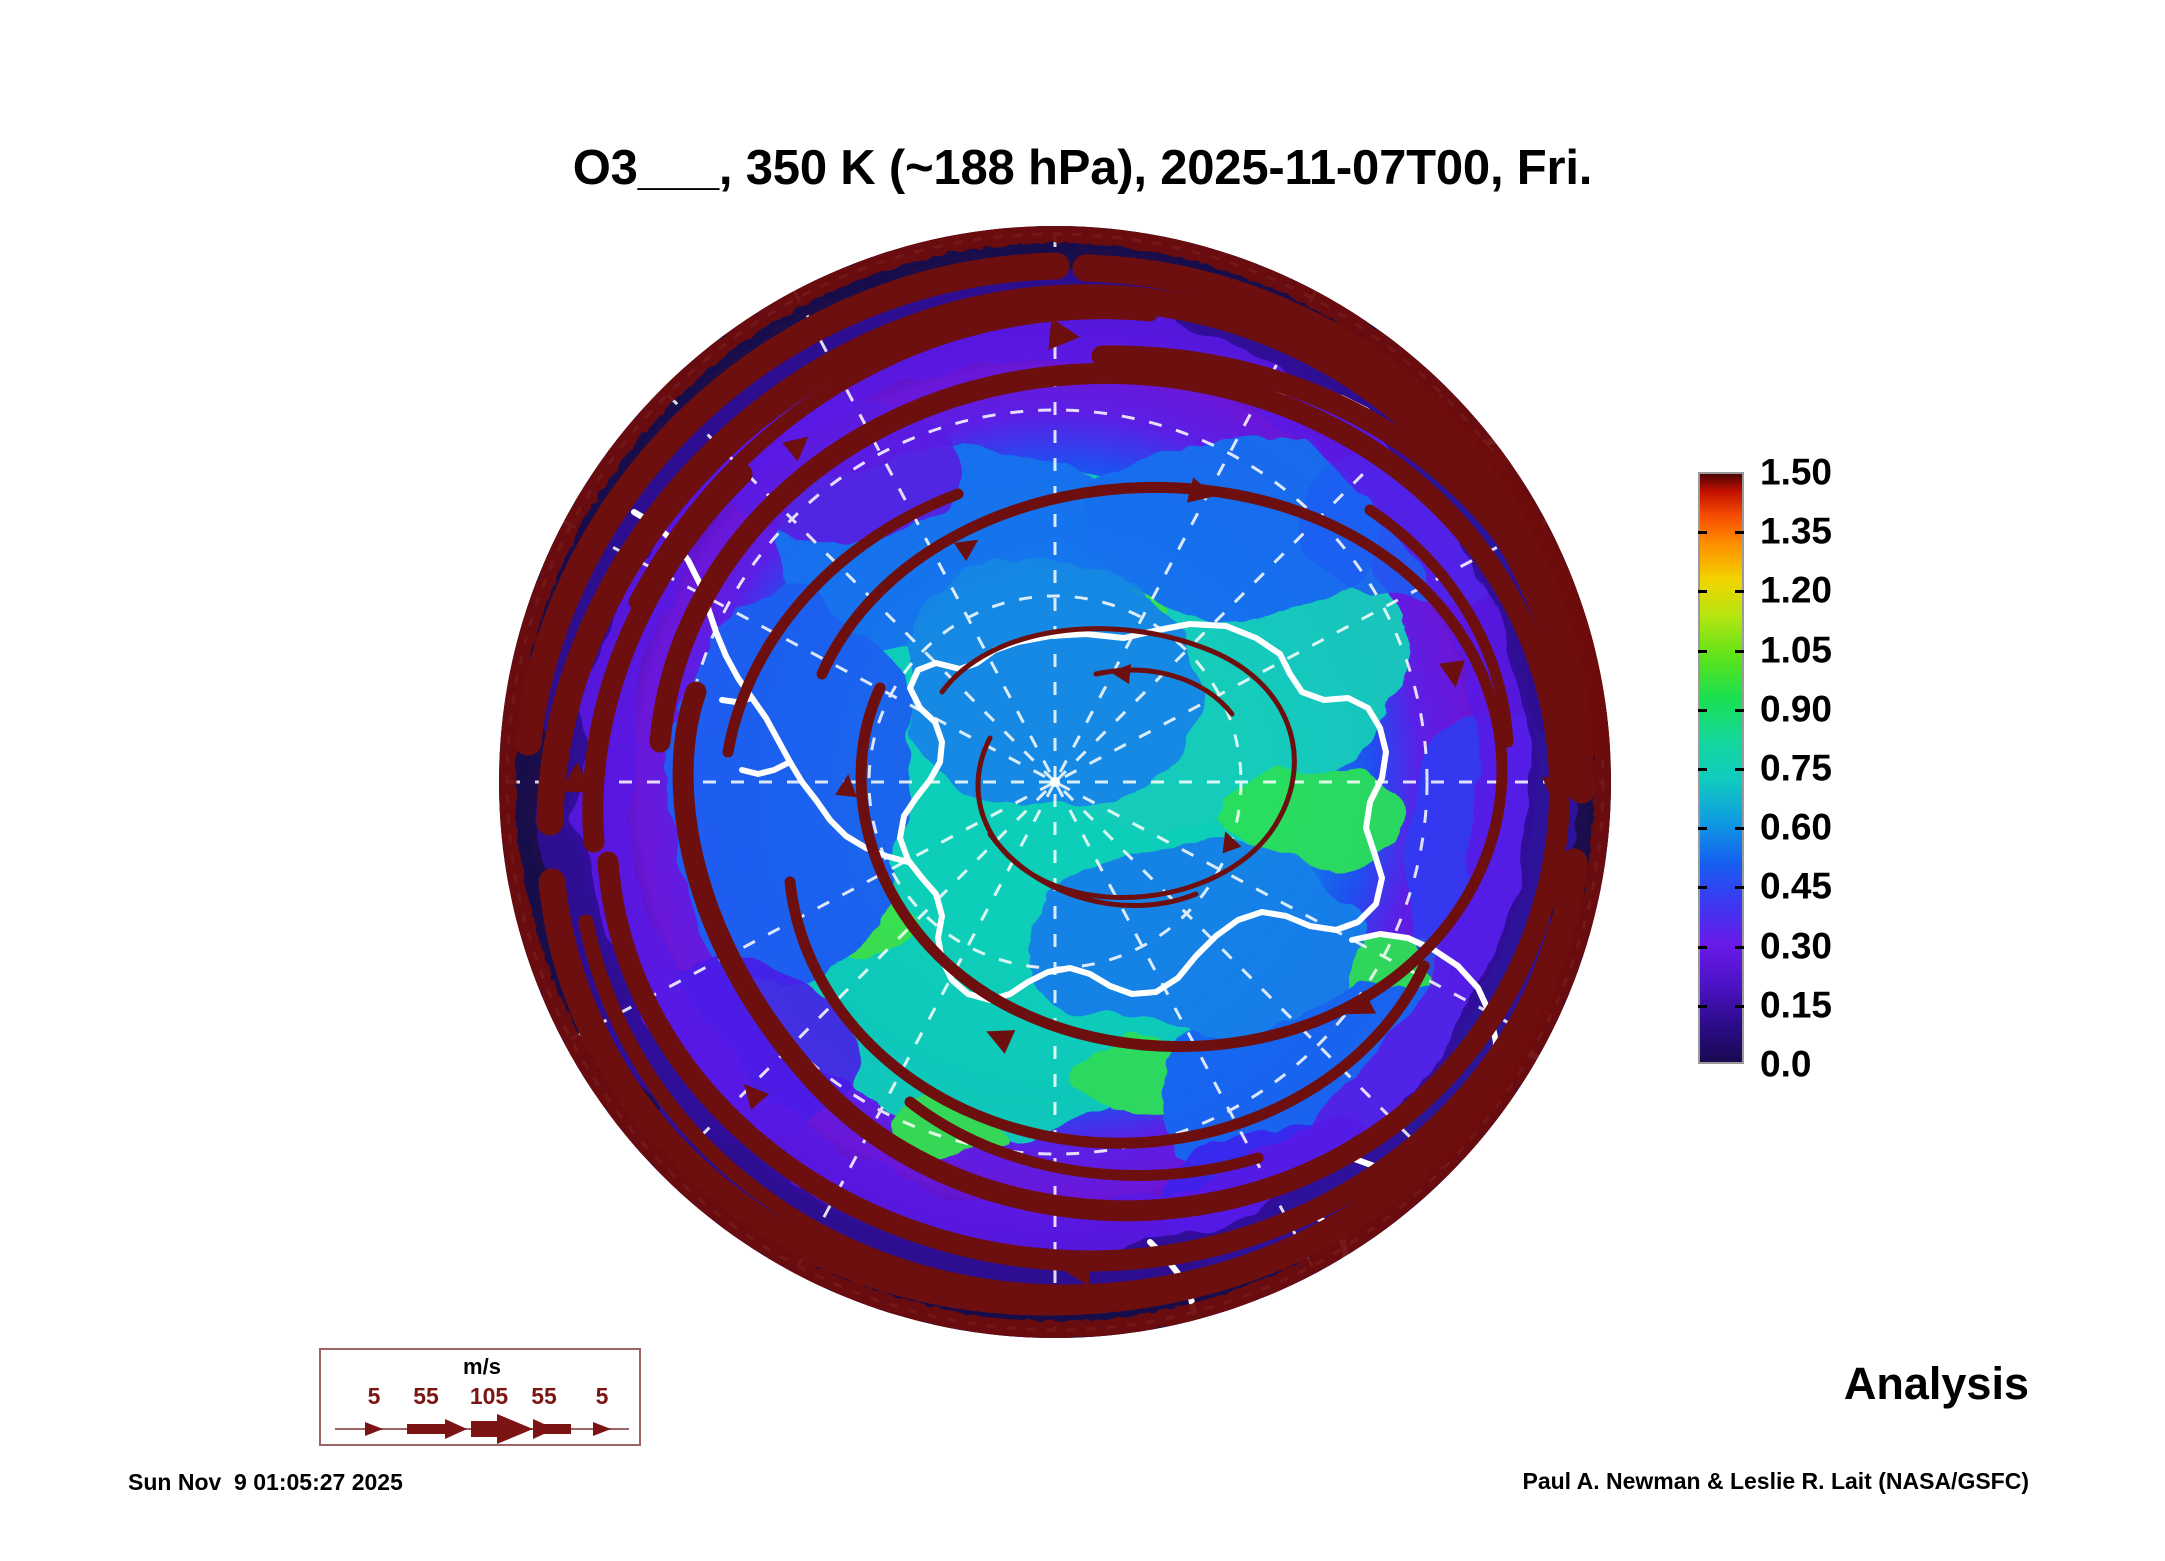  What do you see at coordinates (1796, 946) in the screenshot?
I see `colorbar-label: 0.30` at bounding box center [1796, 946].